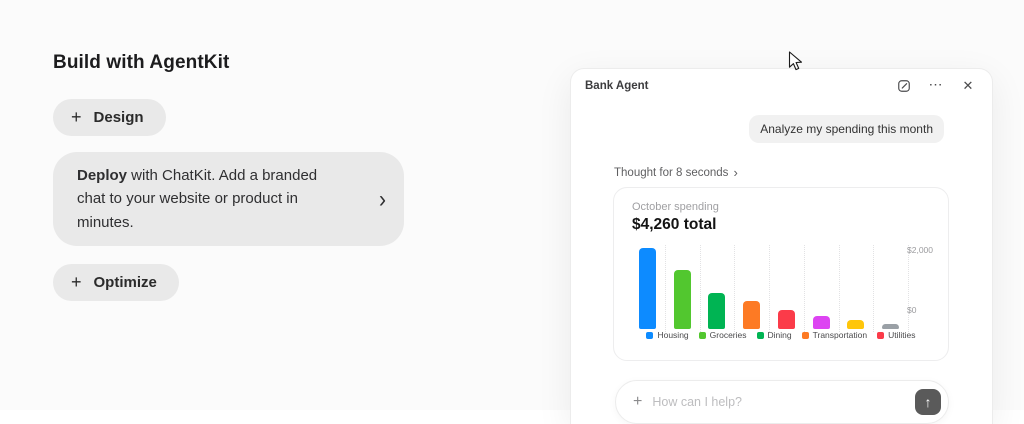  What do you see at coordinates (118, 117) in the screenshot?
I see `design-button-label: Design` at bounding box center [118, 117].